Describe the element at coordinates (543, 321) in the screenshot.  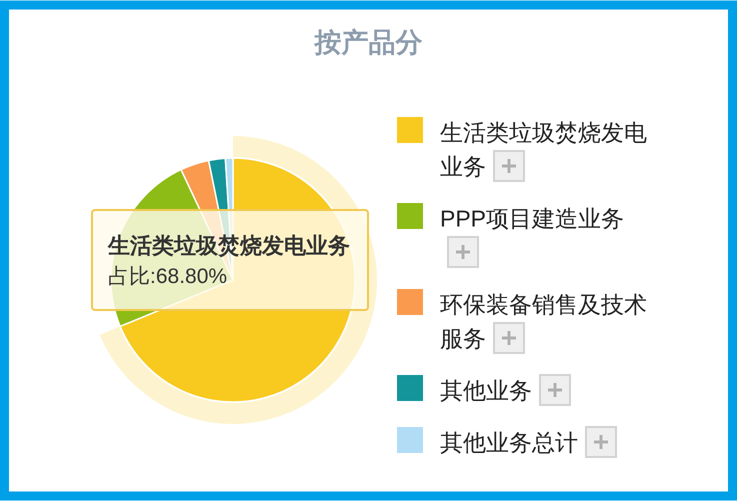
I see `legend-label: 环保装备销售及技术服务` at that location.